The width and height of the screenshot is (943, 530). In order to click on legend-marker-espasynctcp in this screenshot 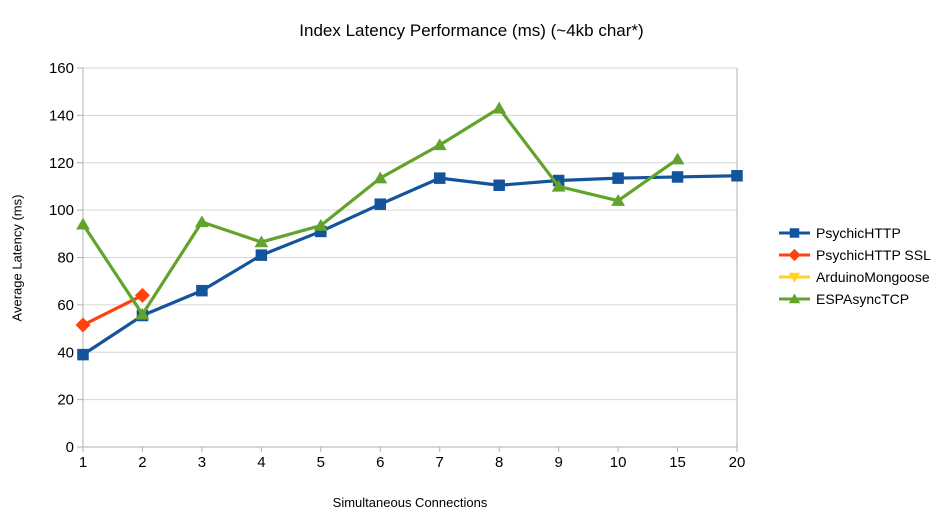, I will do `click(794, 298)`.